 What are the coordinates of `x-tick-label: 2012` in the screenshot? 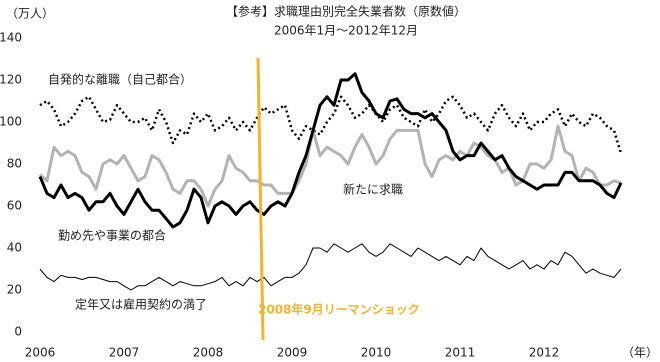 It's located at (544, 353).